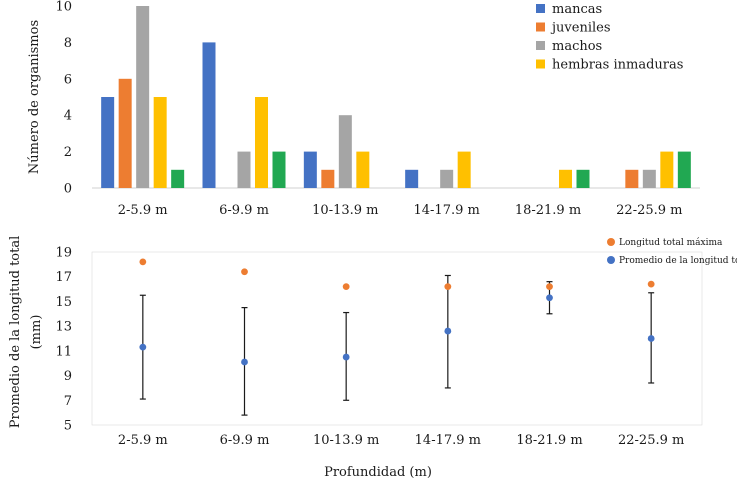  I want to click on bar-legend-label: mancas, so click(577, 9).